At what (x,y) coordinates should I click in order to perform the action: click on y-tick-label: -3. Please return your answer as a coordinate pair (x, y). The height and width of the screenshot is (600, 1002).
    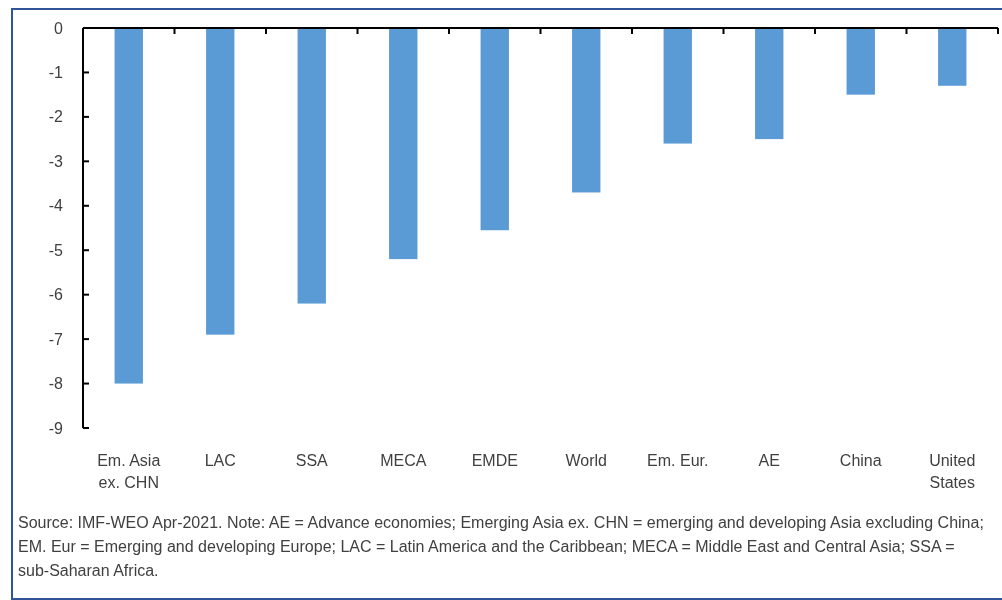
    Looking at the image, I should click on (56, 161).